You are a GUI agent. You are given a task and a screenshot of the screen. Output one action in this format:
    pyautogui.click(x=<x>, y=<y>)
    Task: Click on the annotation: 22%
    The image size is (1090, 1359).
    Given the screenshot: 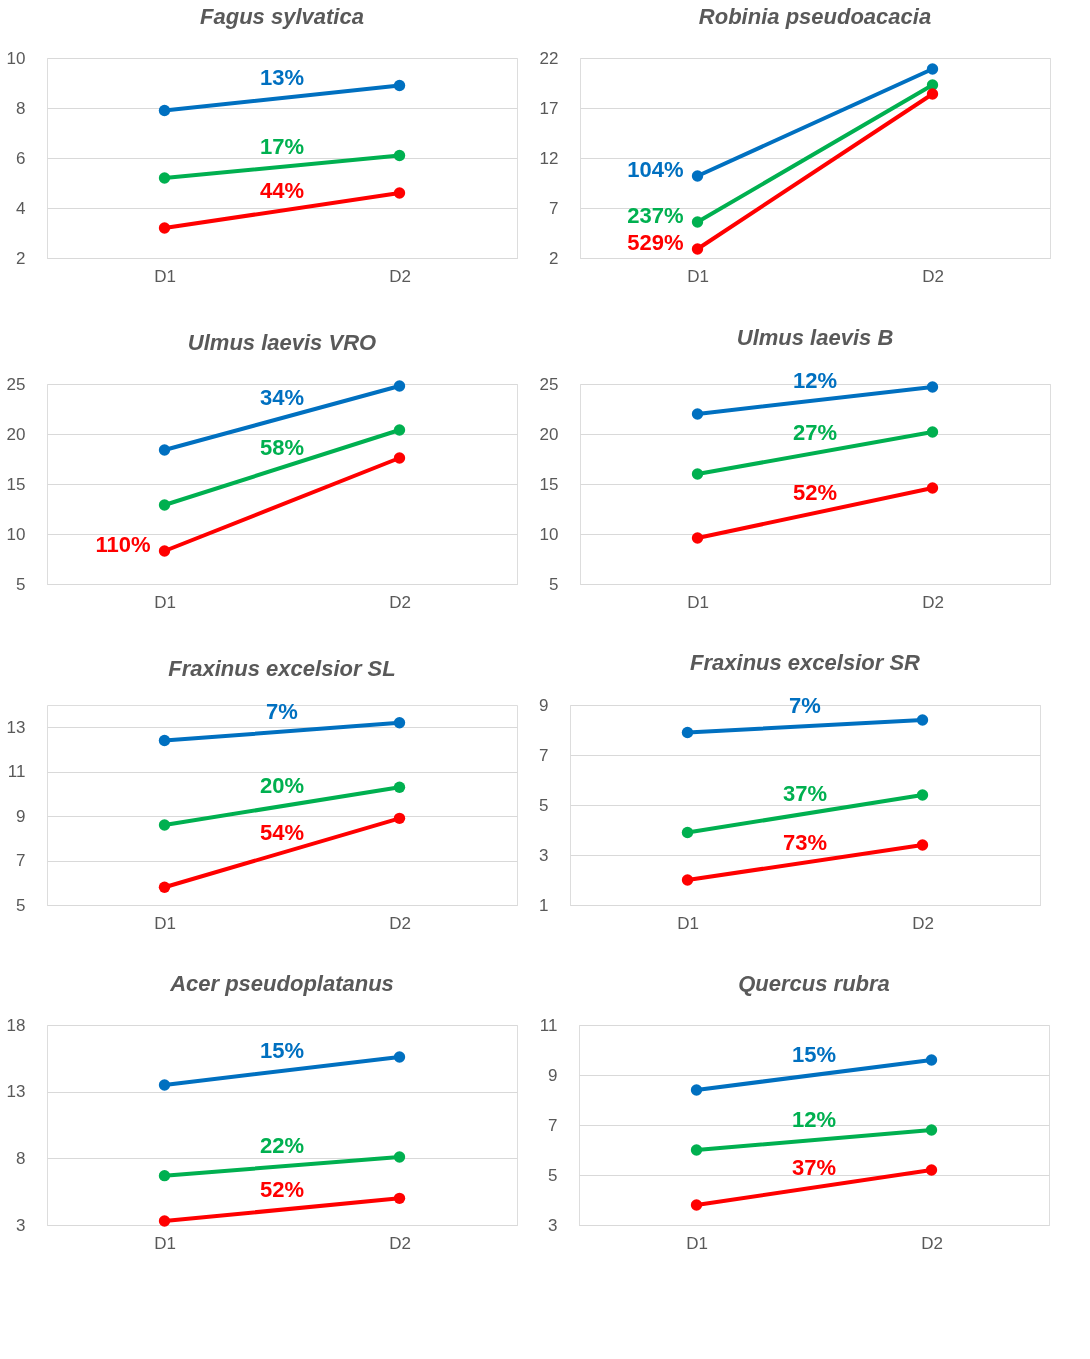 What is the action you would take?
    pyautogui.click(x=282, y=1146)
    